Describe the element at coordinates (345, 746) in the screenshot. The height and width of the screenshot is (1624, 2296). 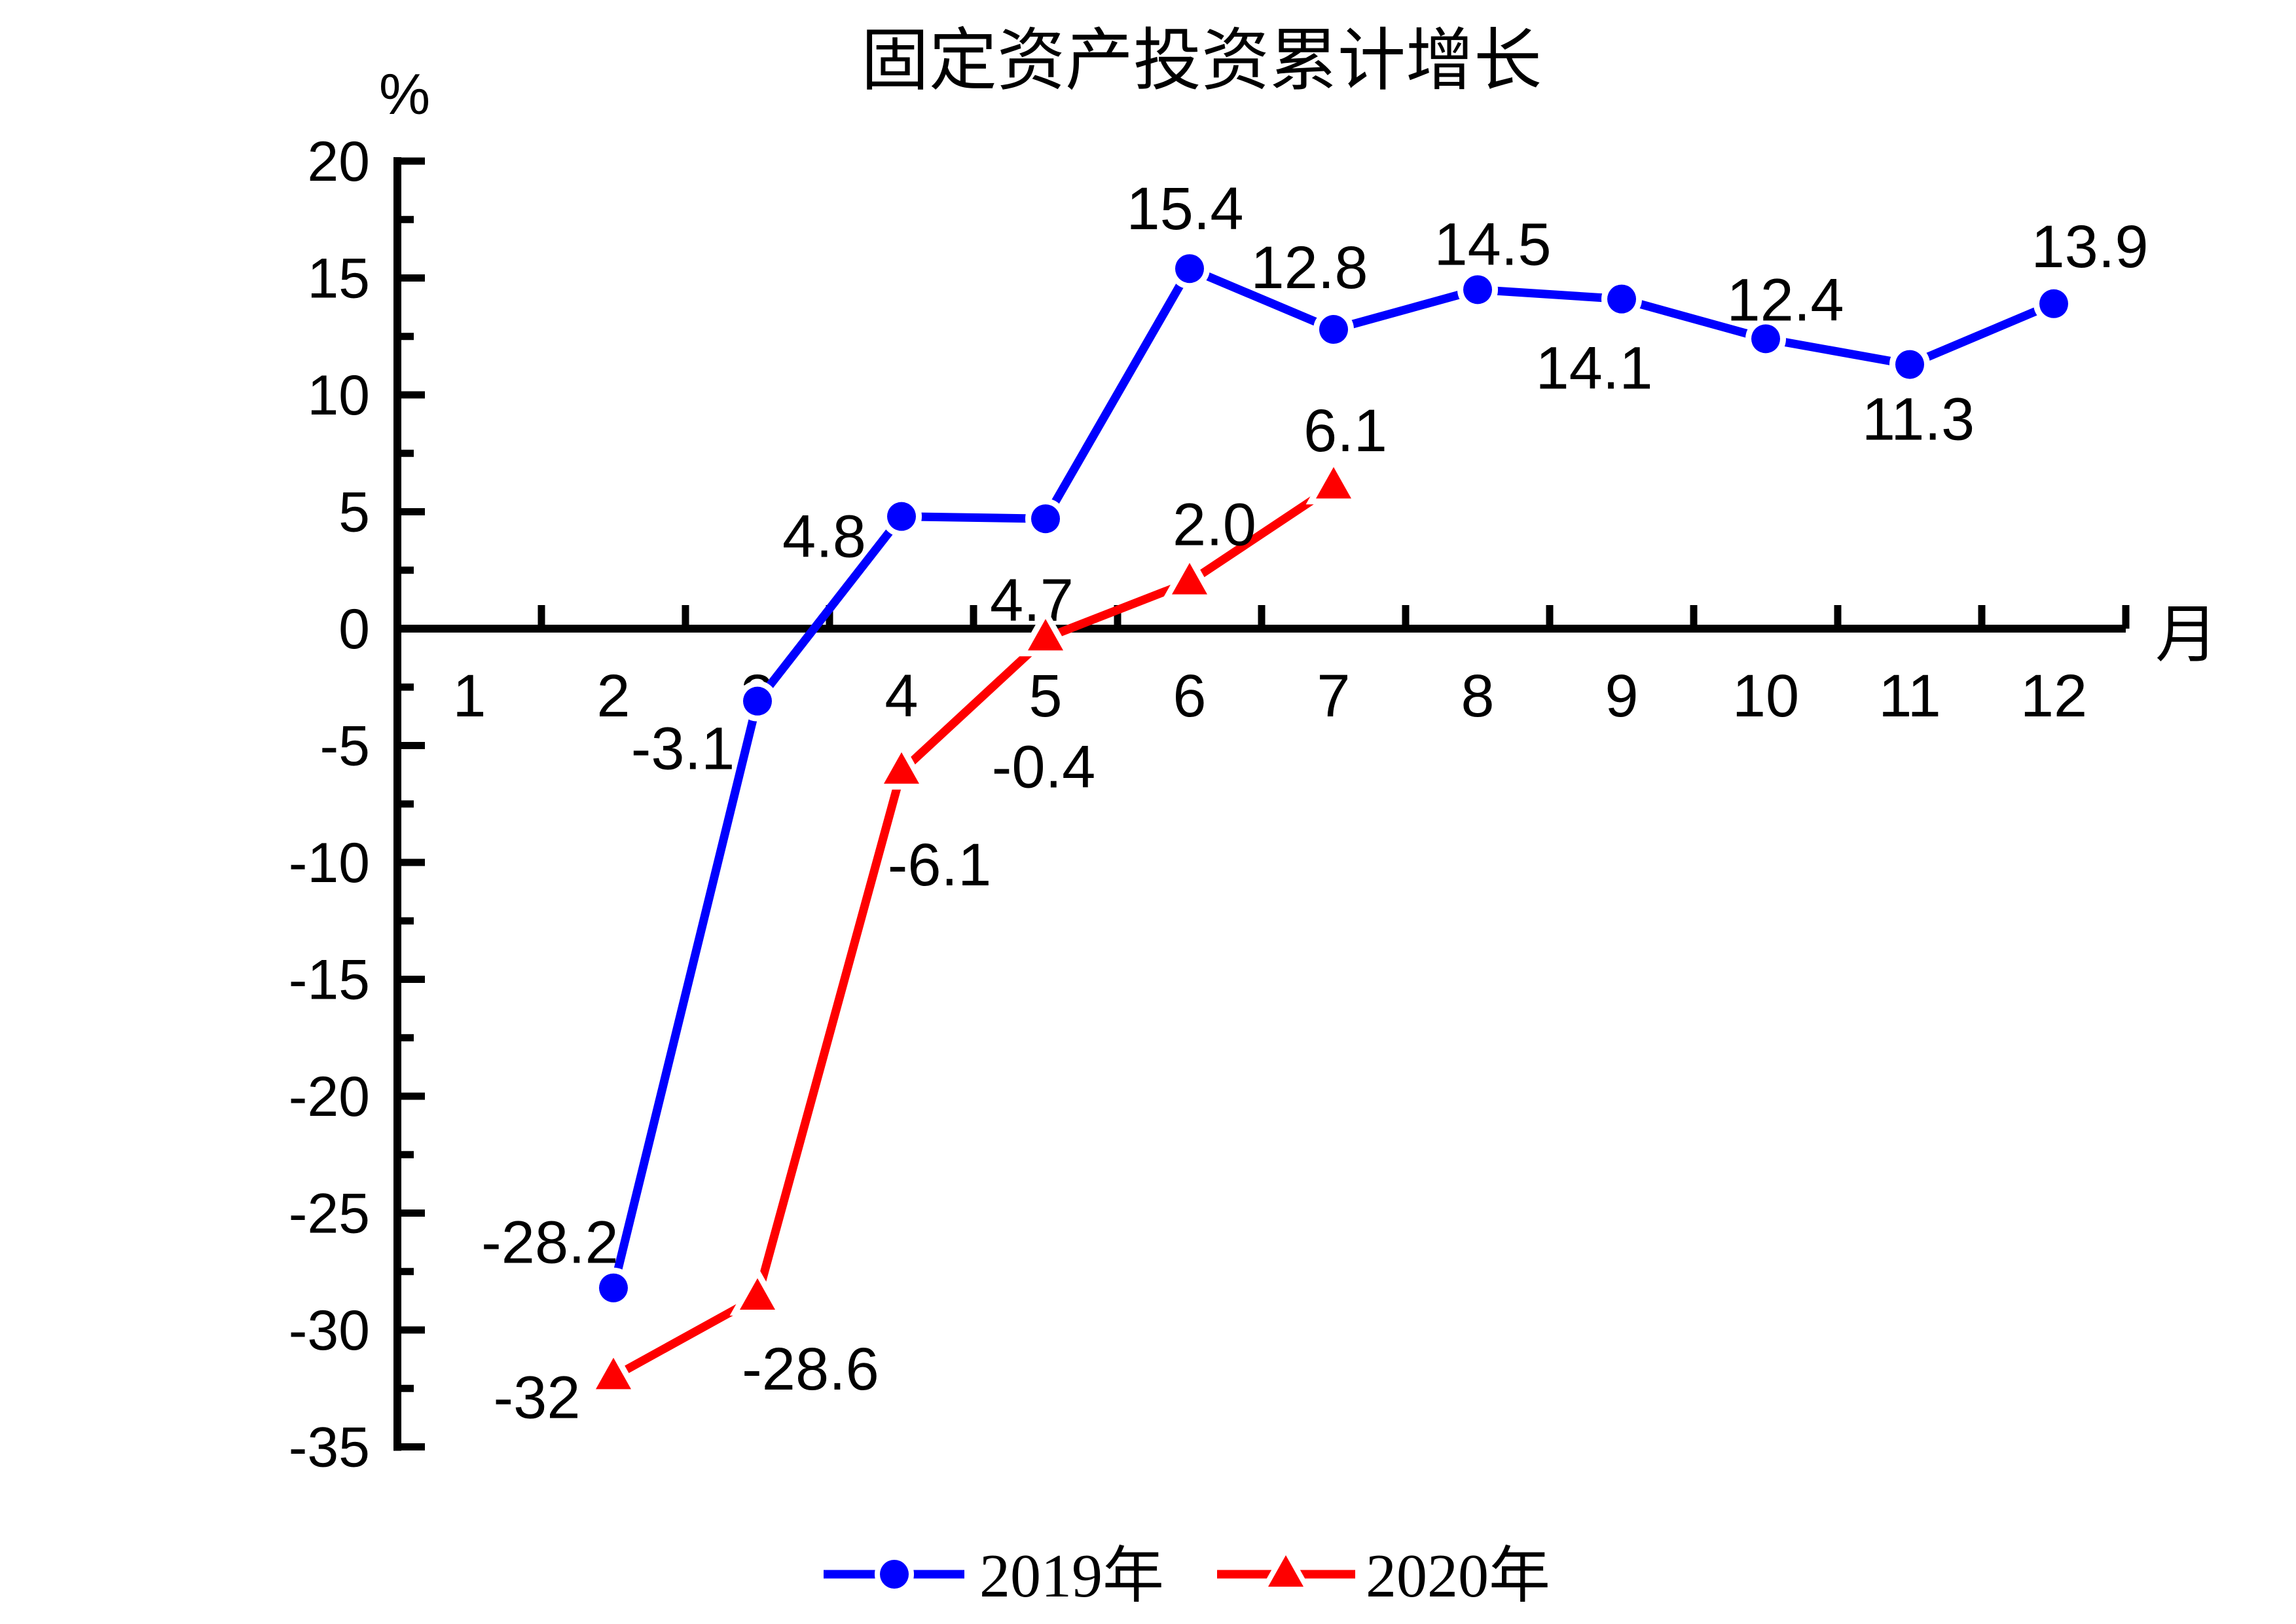
I see `y-axis-tick-label: -5` at that location.